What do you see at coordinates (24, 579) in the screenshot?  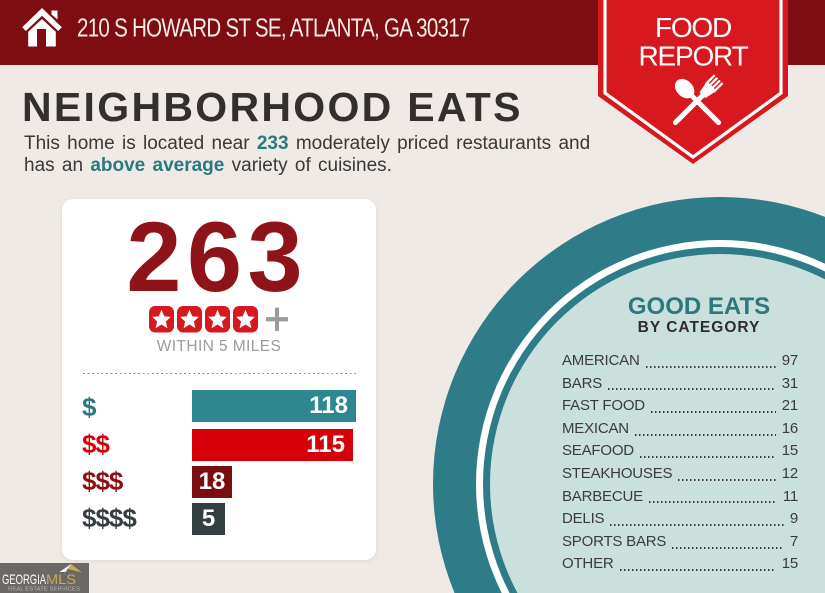 I see `svg-text: GEORGIA` at bounding box center [24, 579].